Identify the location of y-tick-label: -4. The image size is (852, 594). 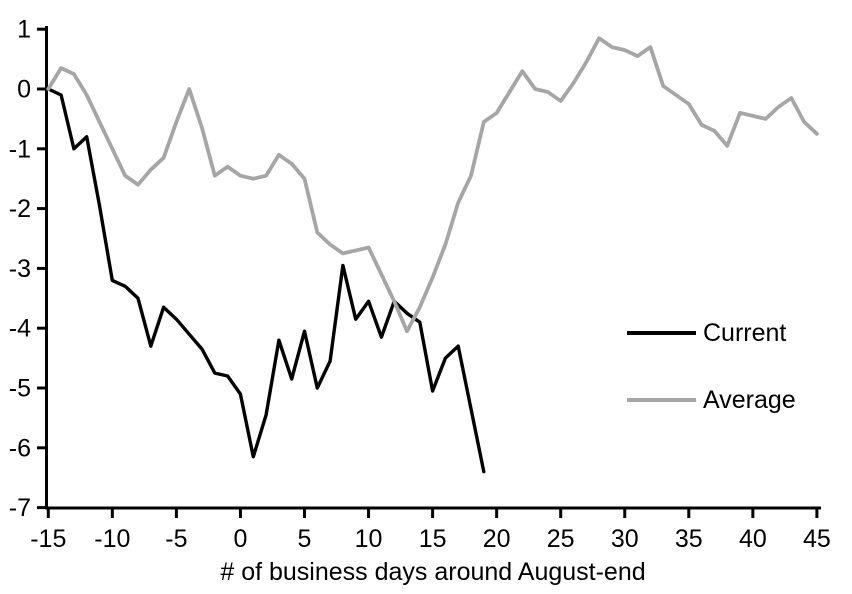
(20, 329).